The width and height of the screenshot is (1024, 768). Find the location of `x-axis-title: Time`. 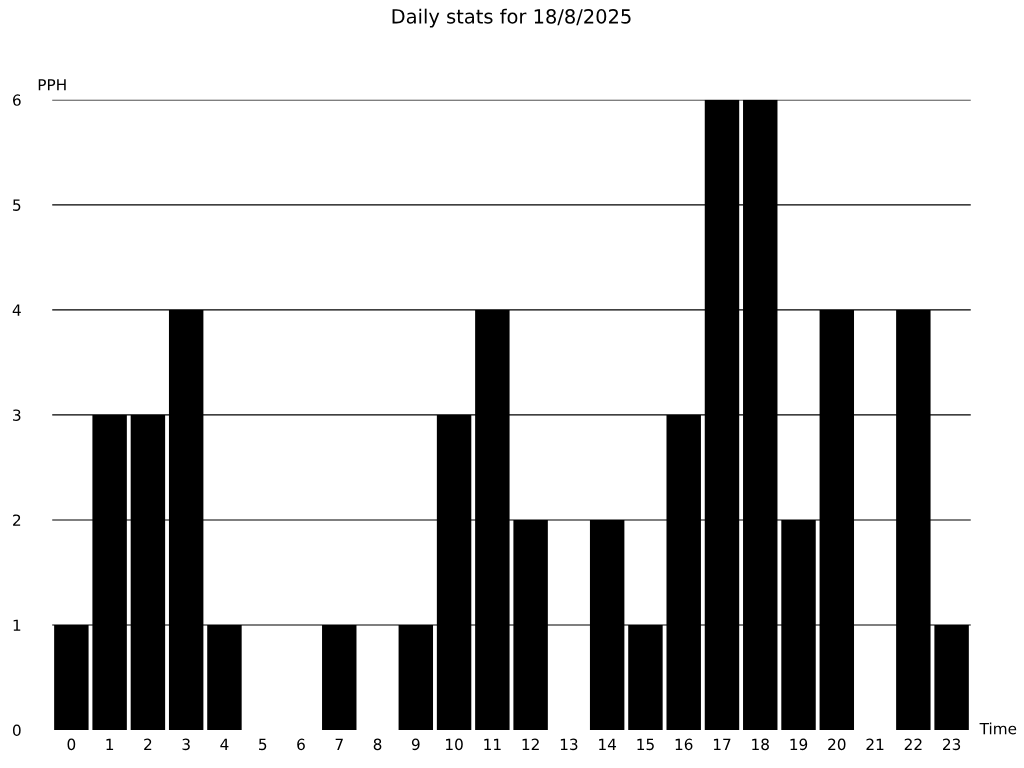

x-axis-title: Time is located at coordinates (998, 728).